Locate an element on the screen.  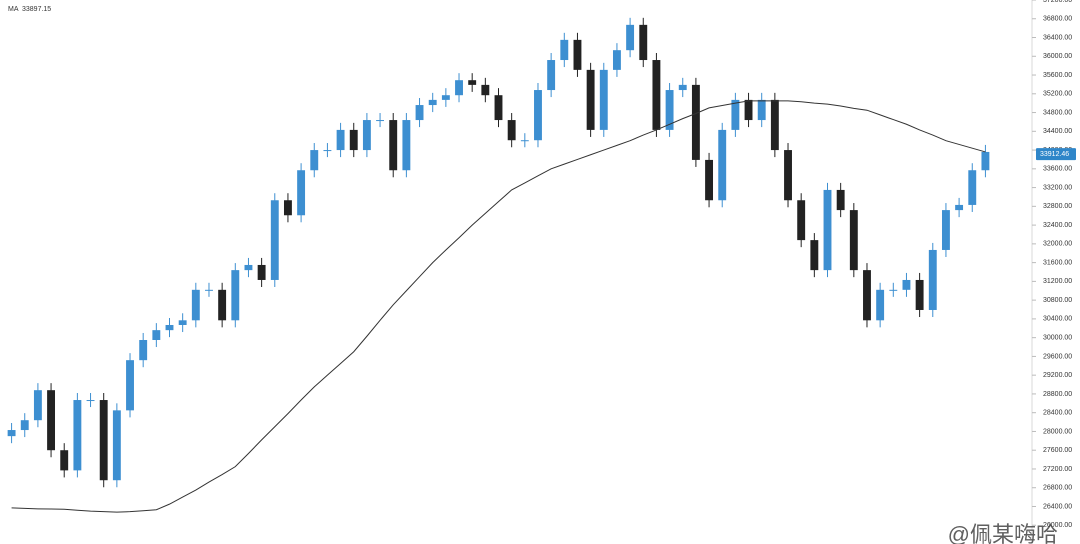
y-tick-label: 36000.00 is located at coordinates (1057, 56).